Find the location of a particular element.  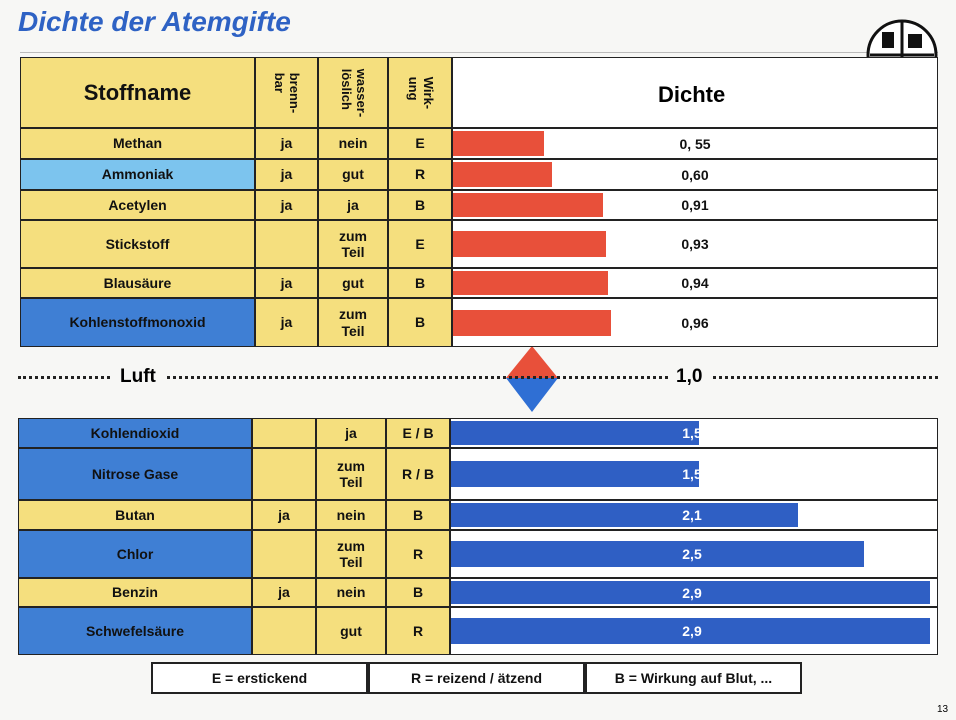

header-text: wasser- löslich is located at coordinates (353, 92).